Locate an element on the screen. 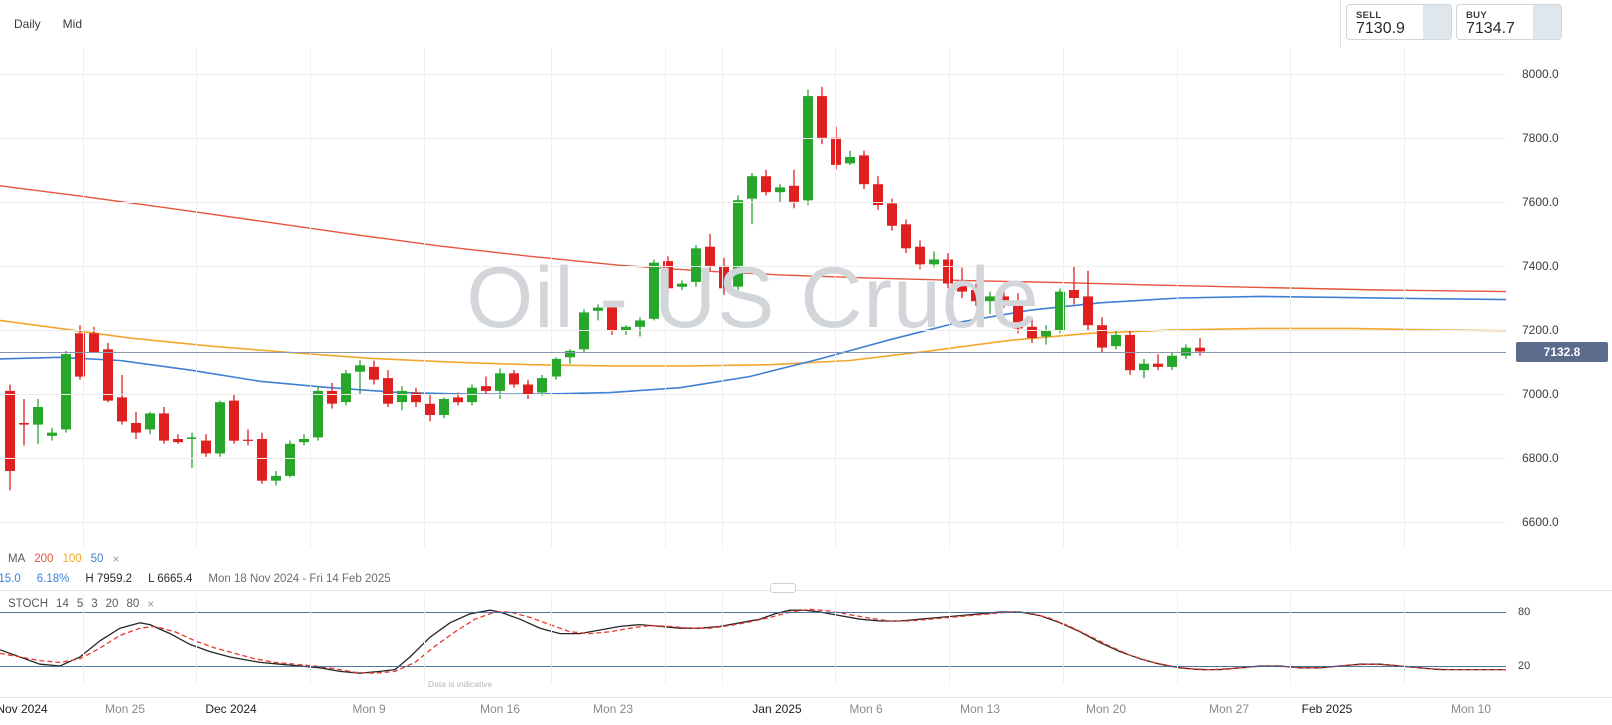 Image resolution: width=1612 pixels, height=725 pixels. stoch-param-5: 80 is located at coordinates (133, 604).